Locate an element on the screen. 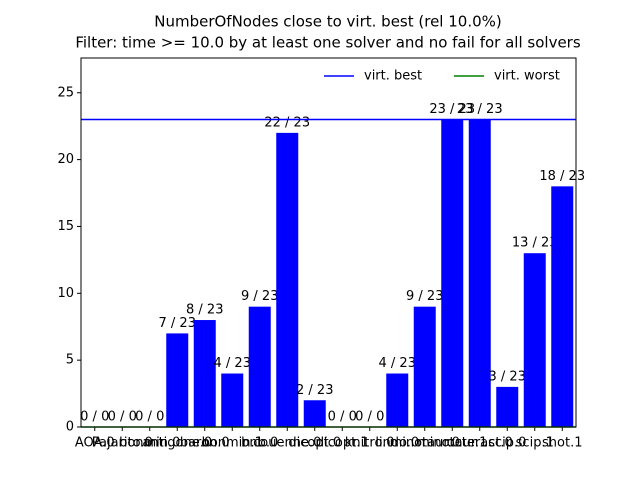 Image resolution: width=640 pixels, height=484 pixels. x-tick-label: minotaur.1 is located at coordinates (452, 443).